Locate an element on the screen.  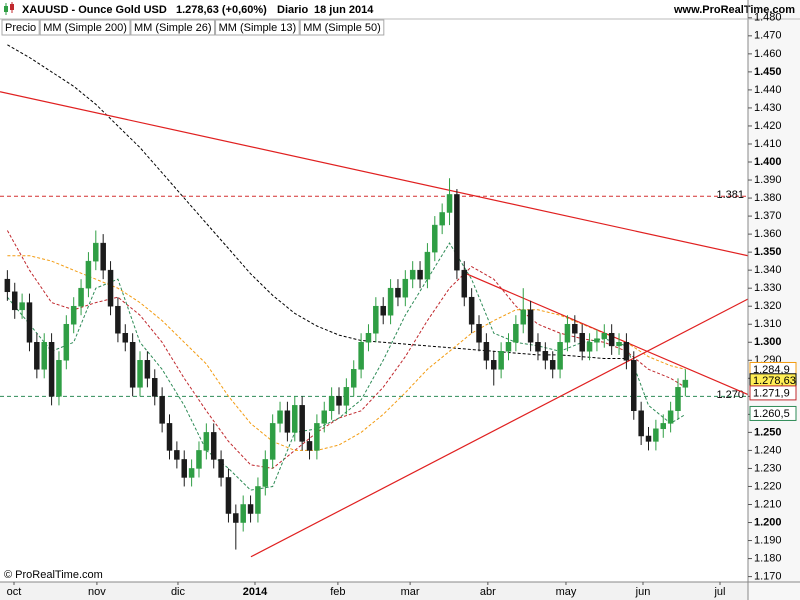
legend-box is located at coordinates (85, 27).